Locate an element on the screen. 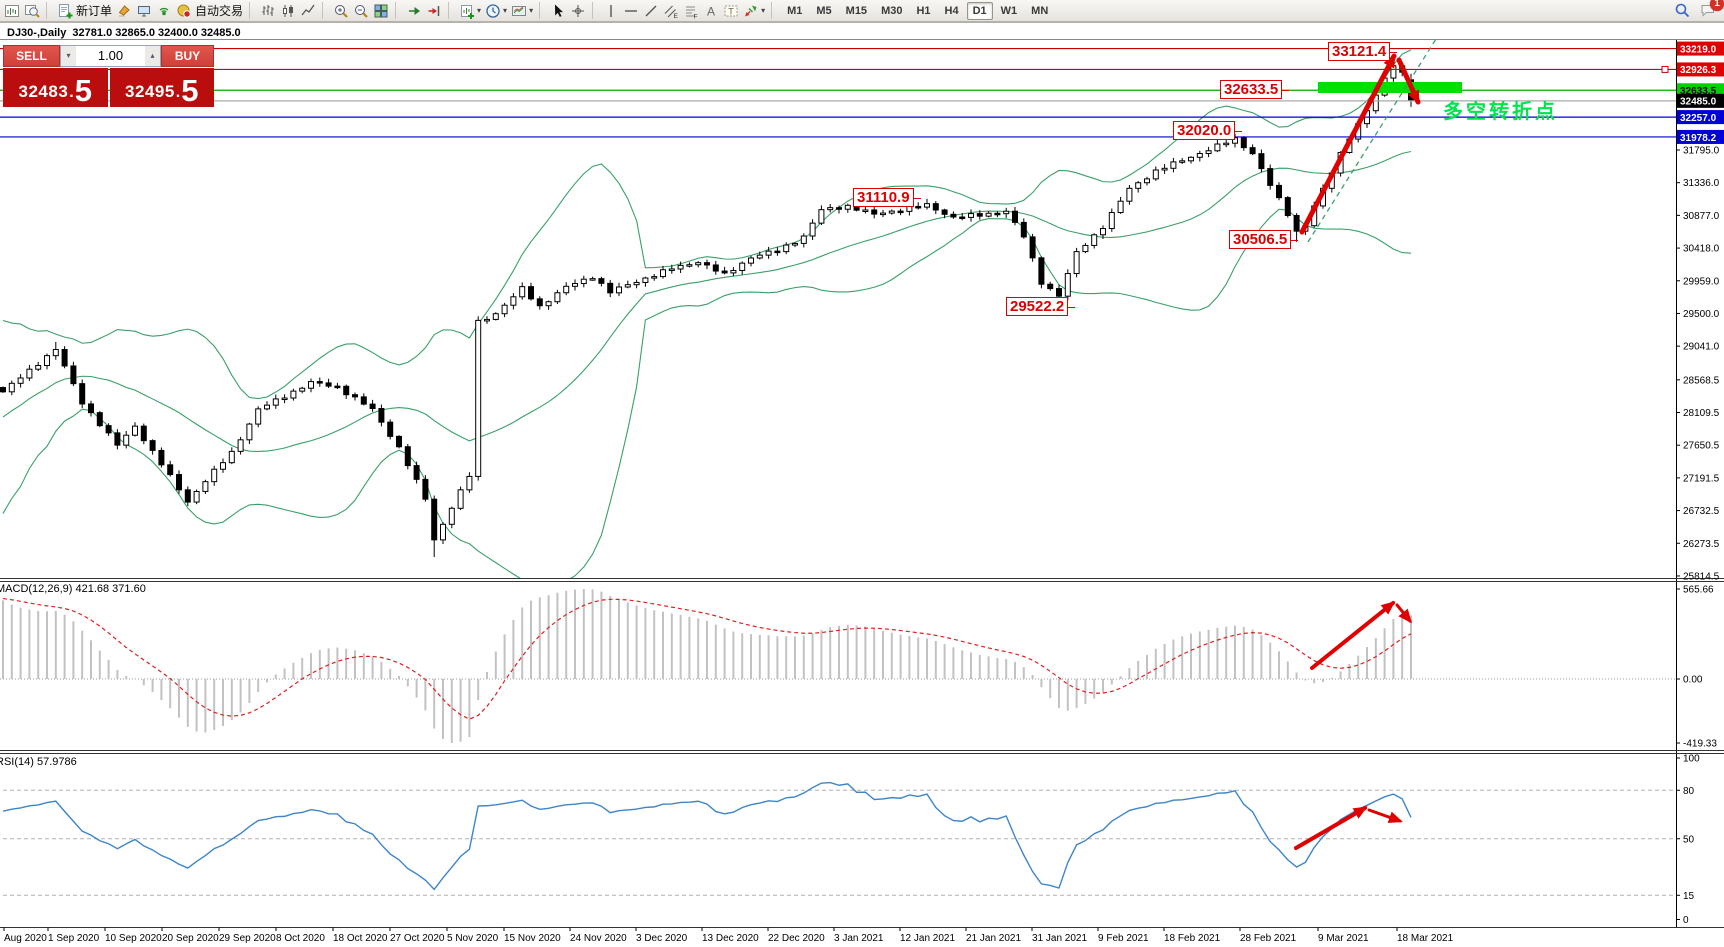  auto-scroll-button is located at coordinates (414, 11).